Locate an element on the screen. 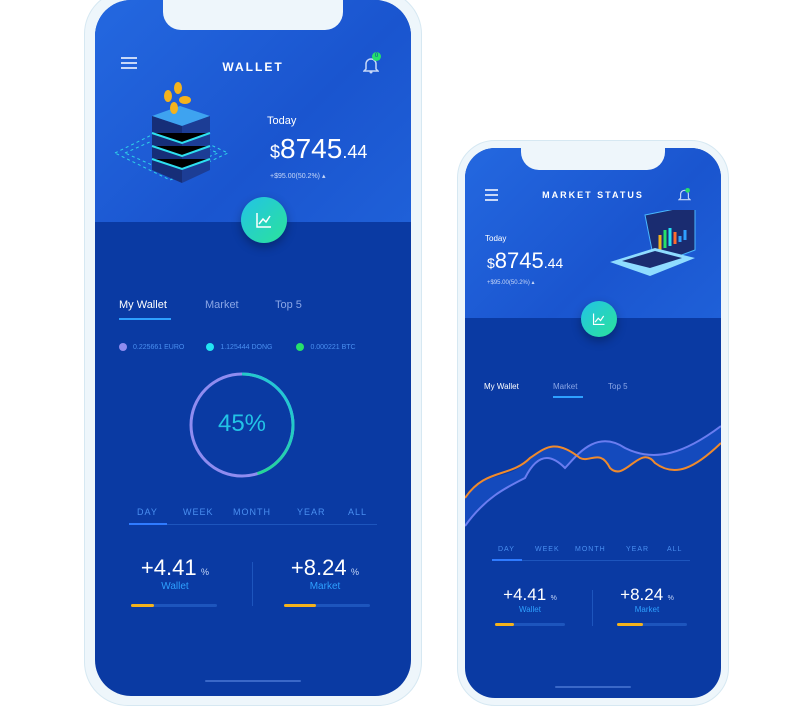 The height and width of the screenshot is (710, 810). page-title: WALLET is located at coordinates (253, 67).